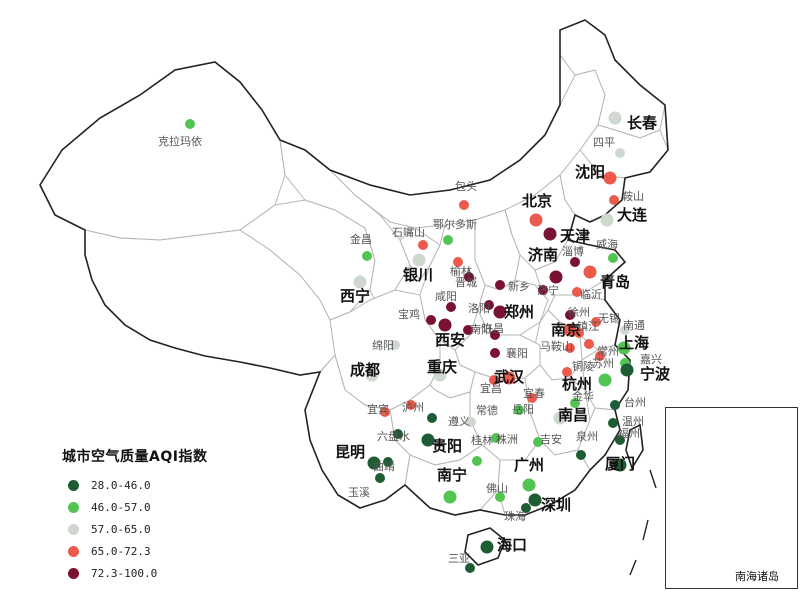 Image resolution: width=800 pixels, height=599 pixels. Describe the element at coordinates (591, 294) in the screenshot. I see `city-label: 临沂` at that location.